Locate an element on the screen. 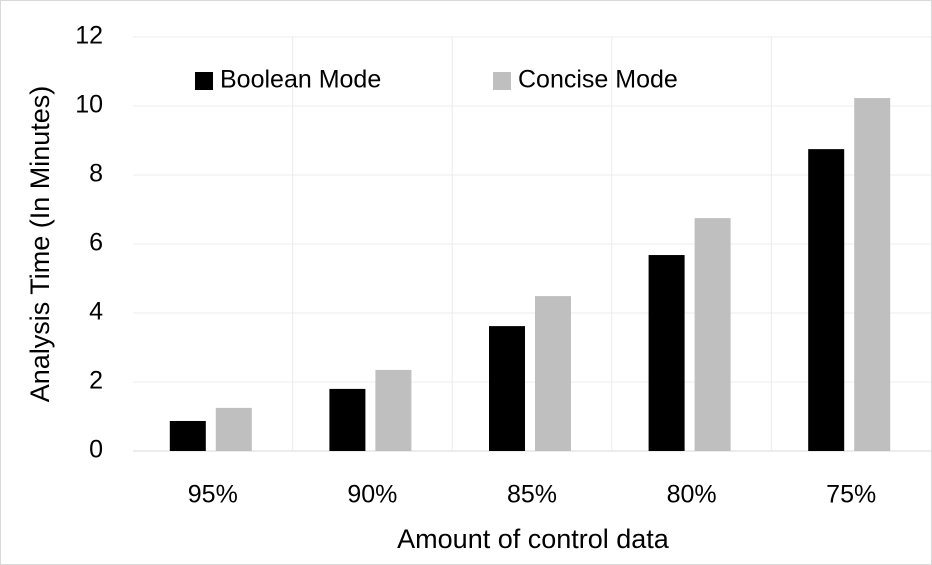 The height and width of the screenshot is (565, 932). x-tick-label: 90% is located at coordinates (372, 495).